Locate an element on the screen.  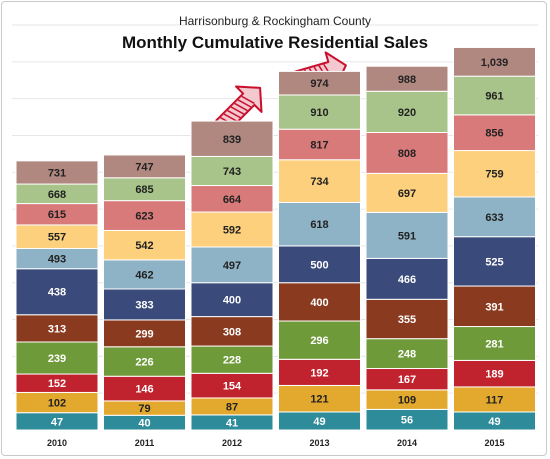
data-label: 961 is located at coordinates (494, 97).